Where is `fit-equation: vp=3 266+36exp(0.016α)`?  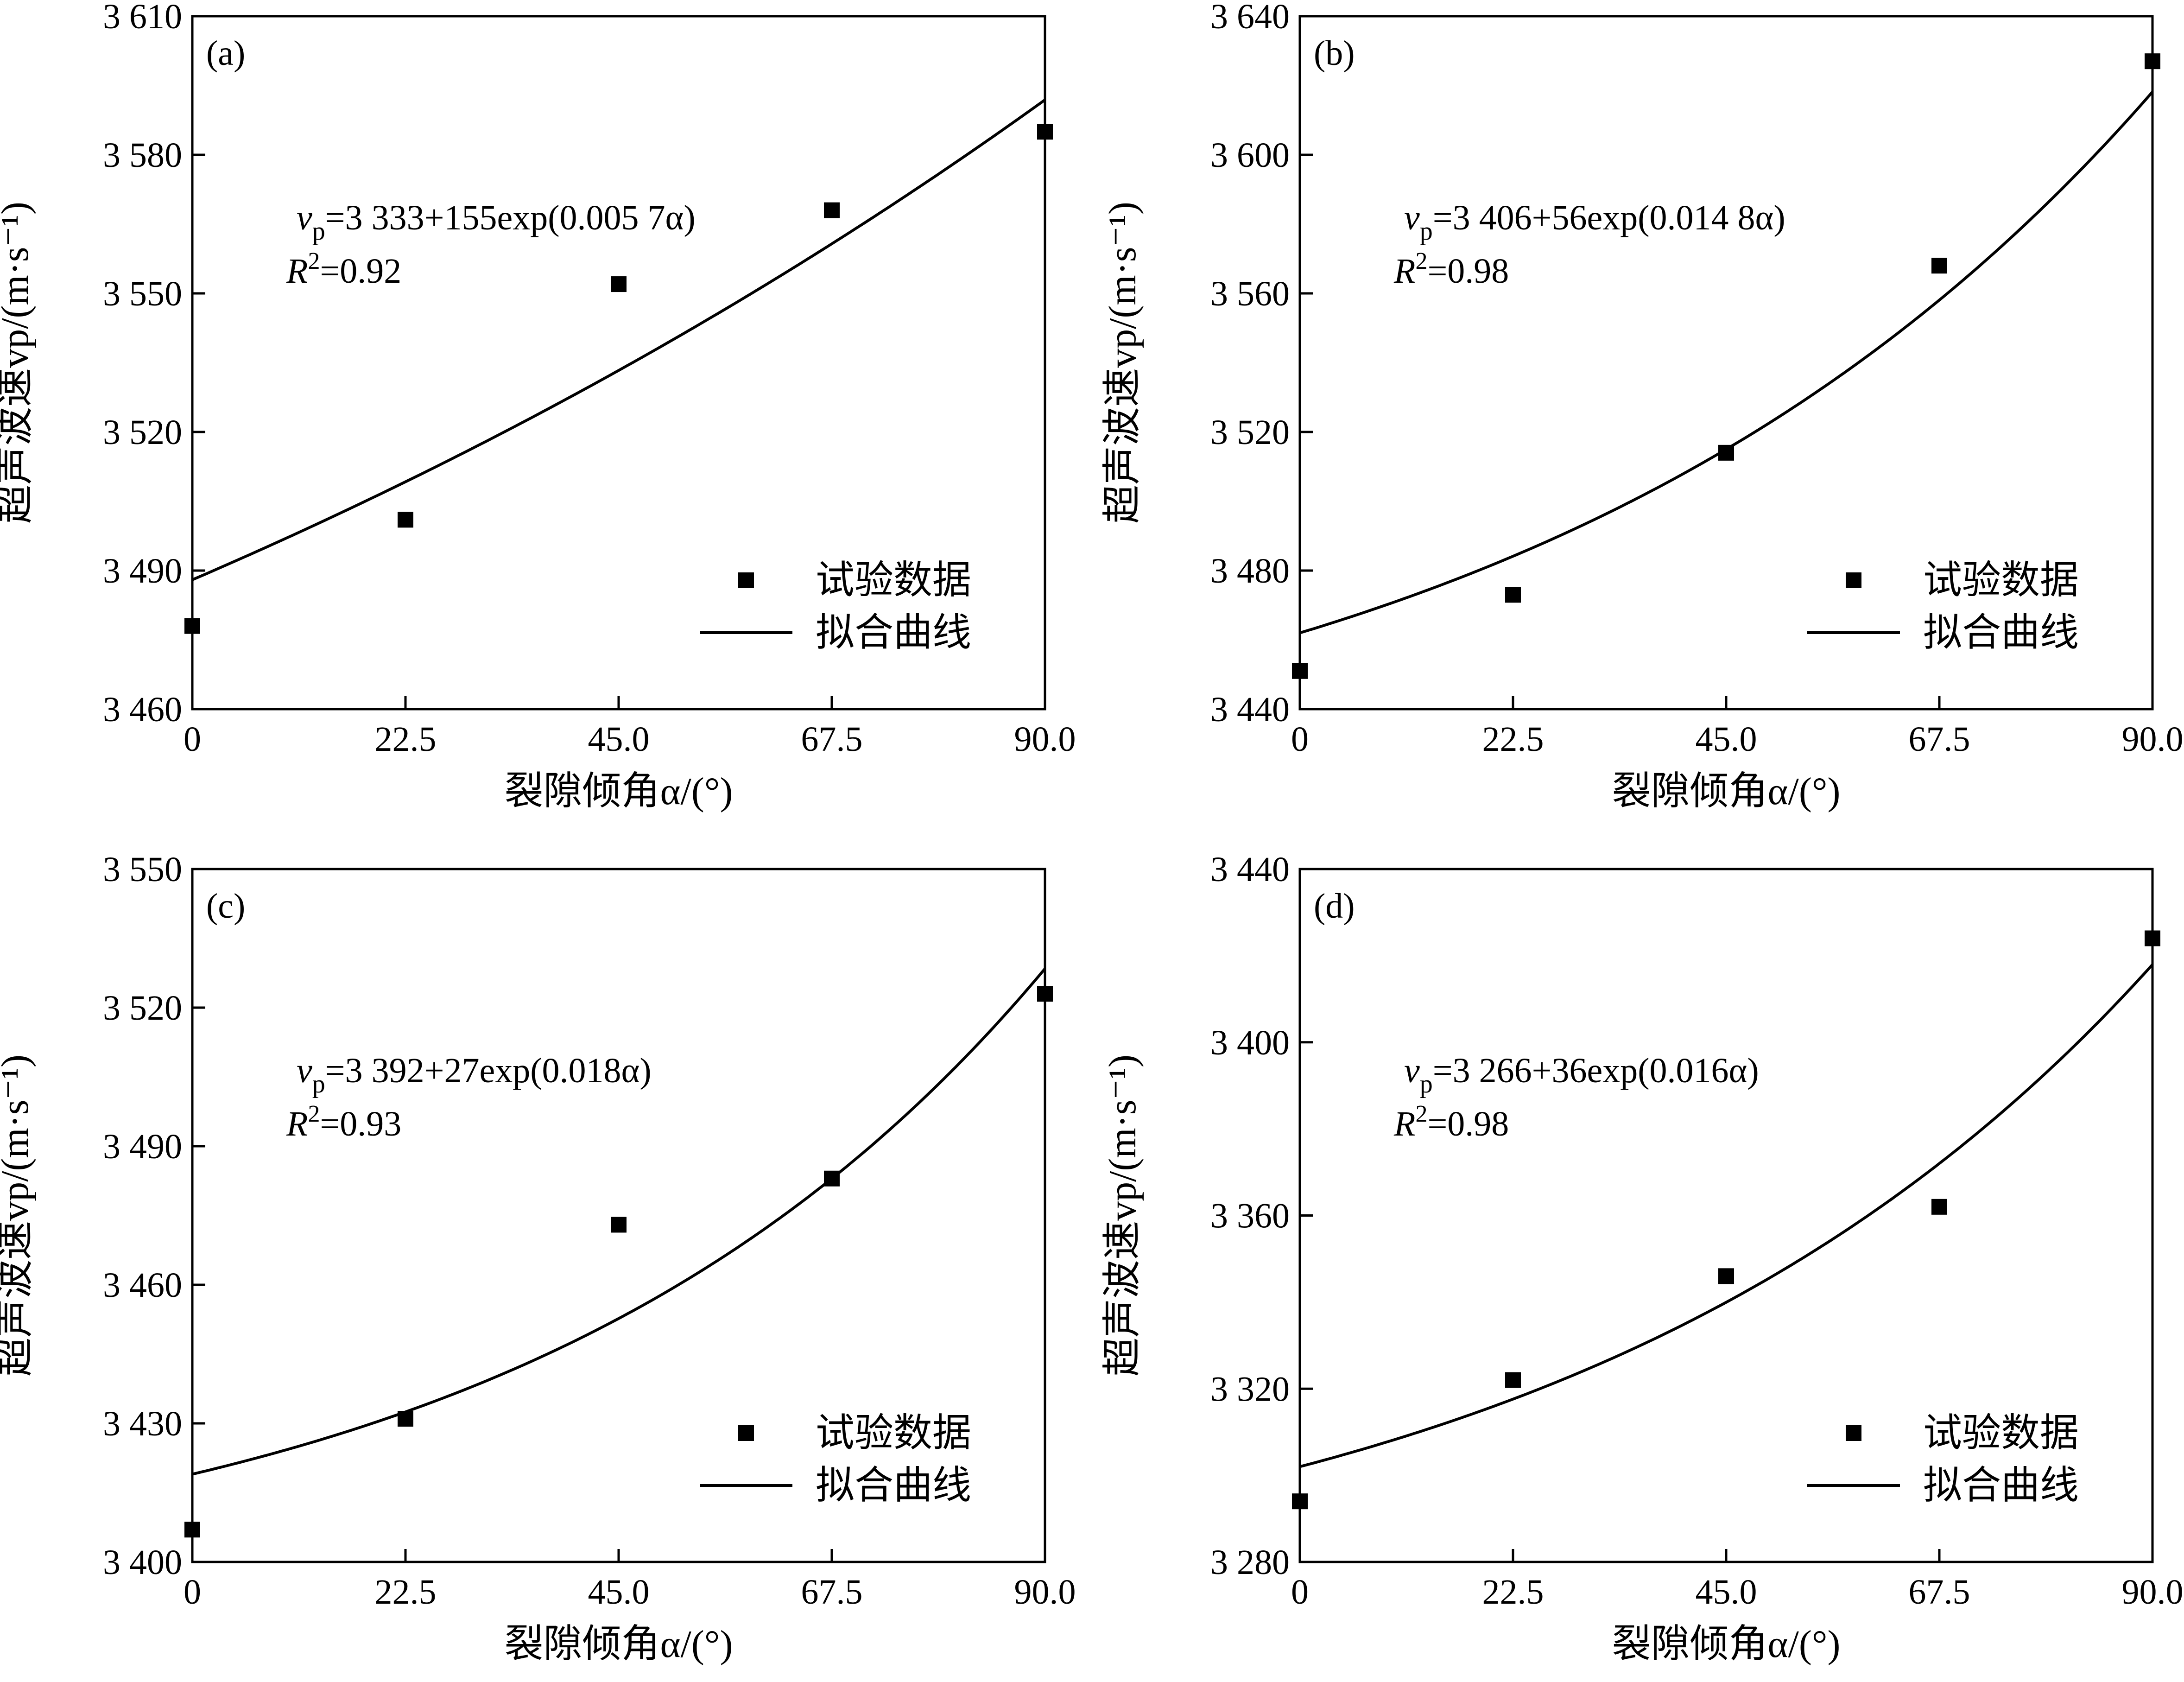
fit-equation: vp=3 266+36exp(0.016α) is located at coordinates (1581, 1074).